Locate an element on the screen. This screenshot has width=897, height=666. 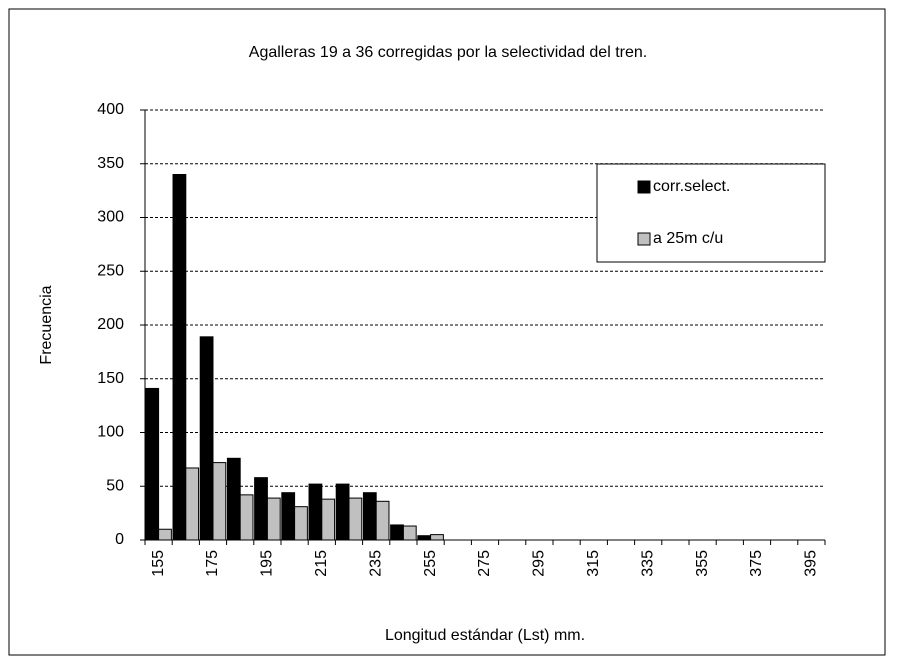
y-tick-label: 200 is located at coordinates (110, 324).